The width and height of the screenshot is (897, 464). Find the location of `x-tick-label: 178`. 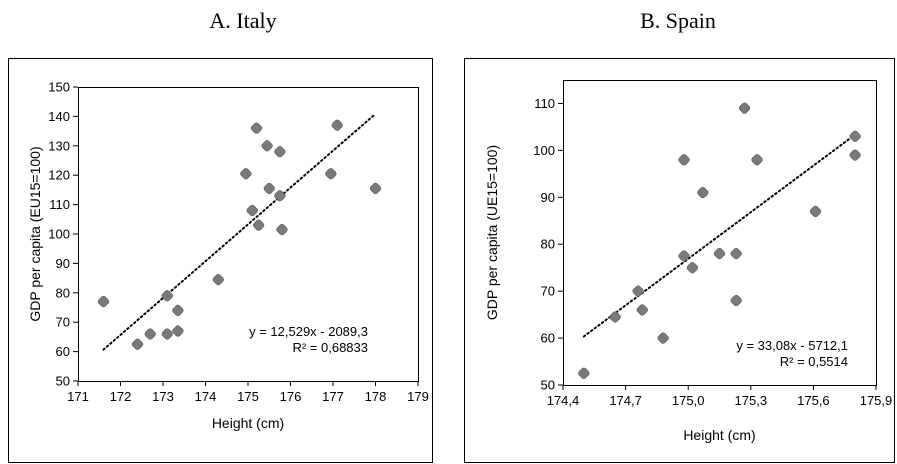

x-tick-label: 178 is located at coordinates (376, 396).